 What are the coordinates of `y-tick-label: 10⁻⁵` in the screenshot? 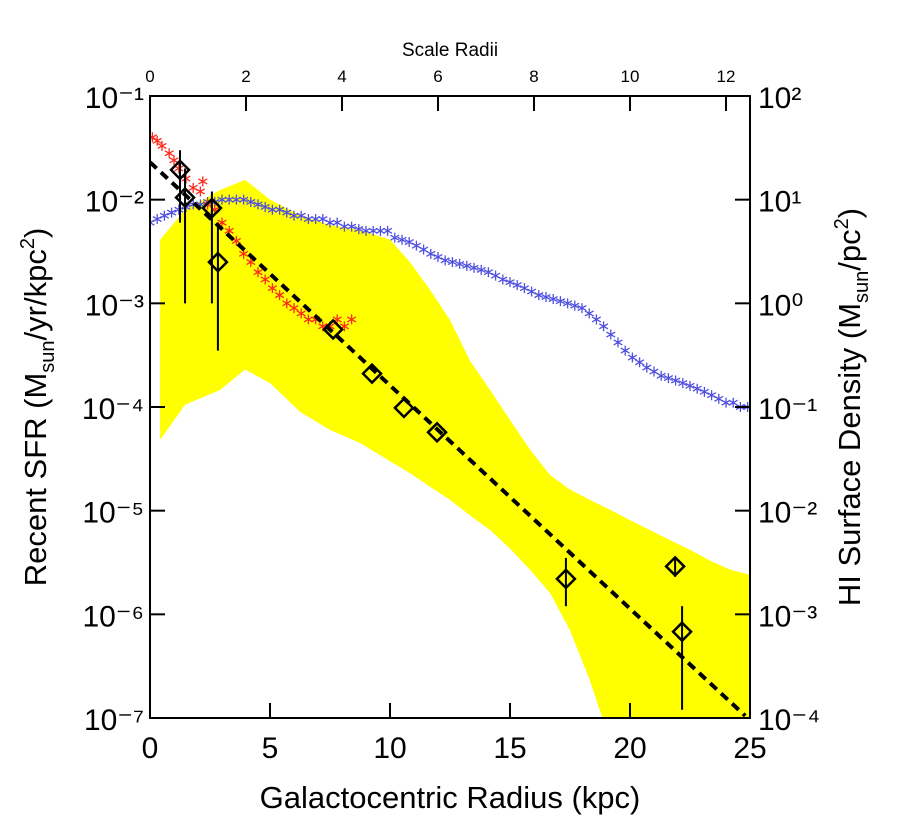 It's located at (113, 513).